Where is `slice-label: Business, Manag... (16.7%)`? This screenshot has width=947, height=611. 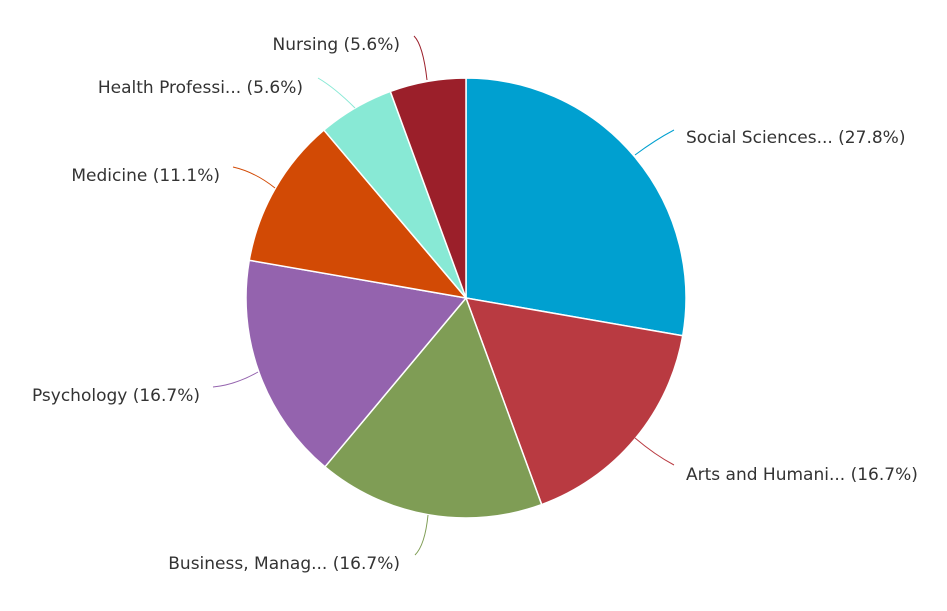 slice-label: Business, Manag... (16.7%) is located at coordinates (284, 564).